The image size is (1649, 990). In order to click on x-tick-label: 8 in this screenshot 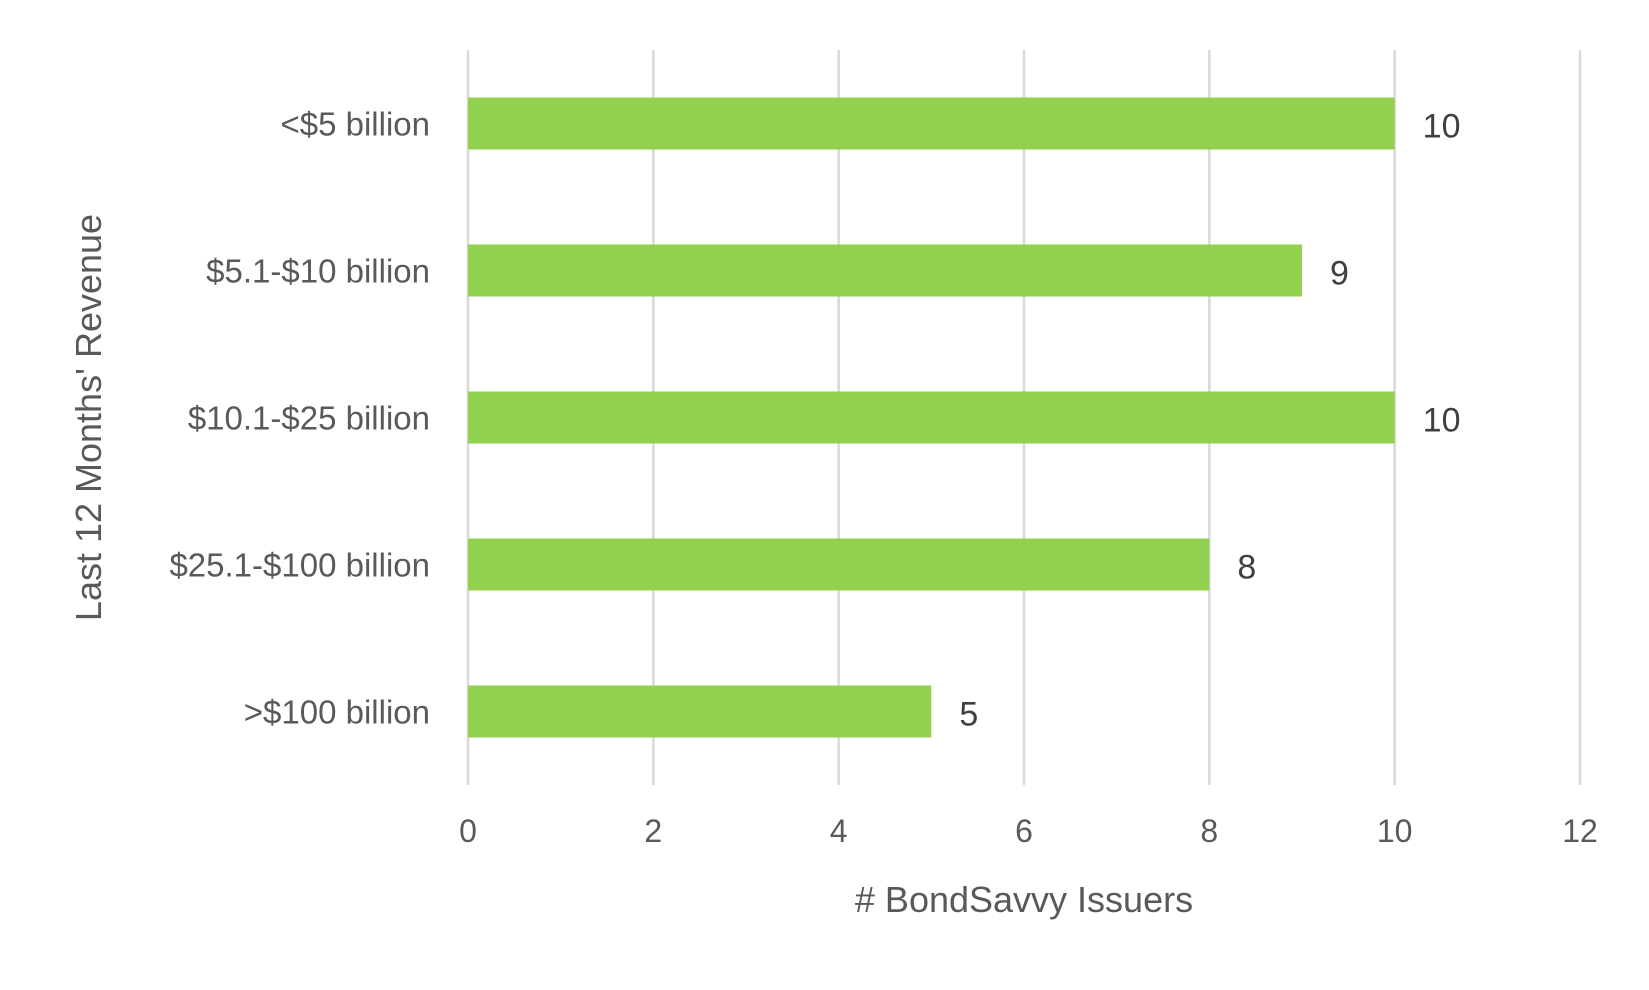, I will do `click(1209, 831)`.